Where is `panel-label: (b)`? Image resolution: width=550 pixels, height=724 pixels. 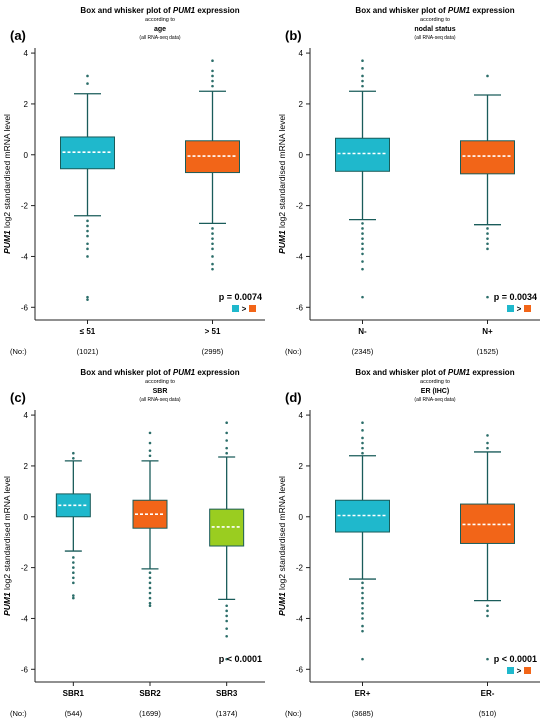
panel-label: (b) is located at coordinates (293, 35).